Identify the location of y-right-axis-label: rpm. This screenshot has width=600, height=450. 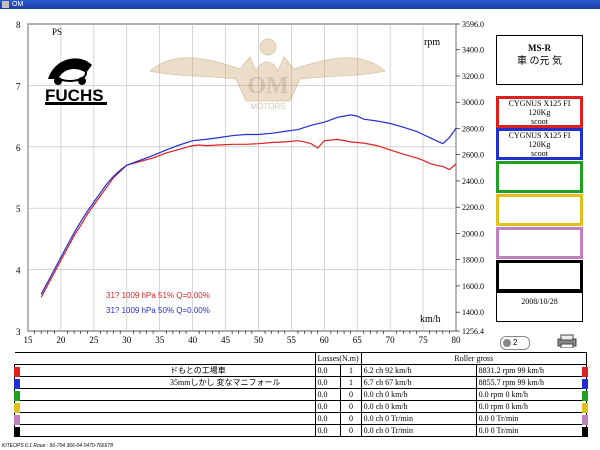
(432, 42).